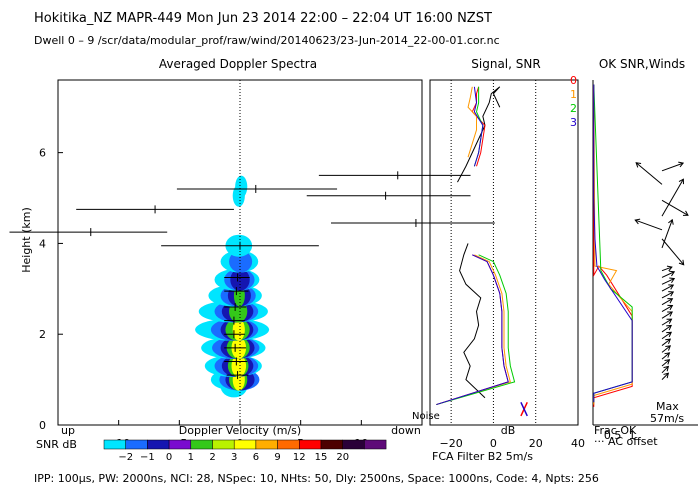 The image size is (700, 500). I want to click on frac-ok-label: Frac OK, so click(615, 430).